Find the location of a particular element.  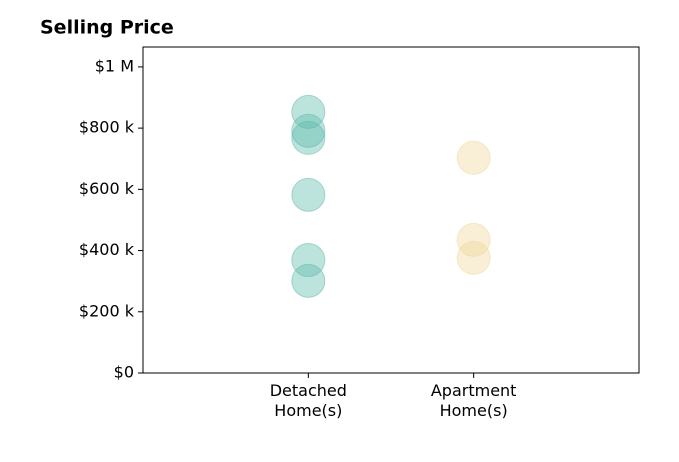

y-tick-label: $400 k is located at coordinates (107, 249).